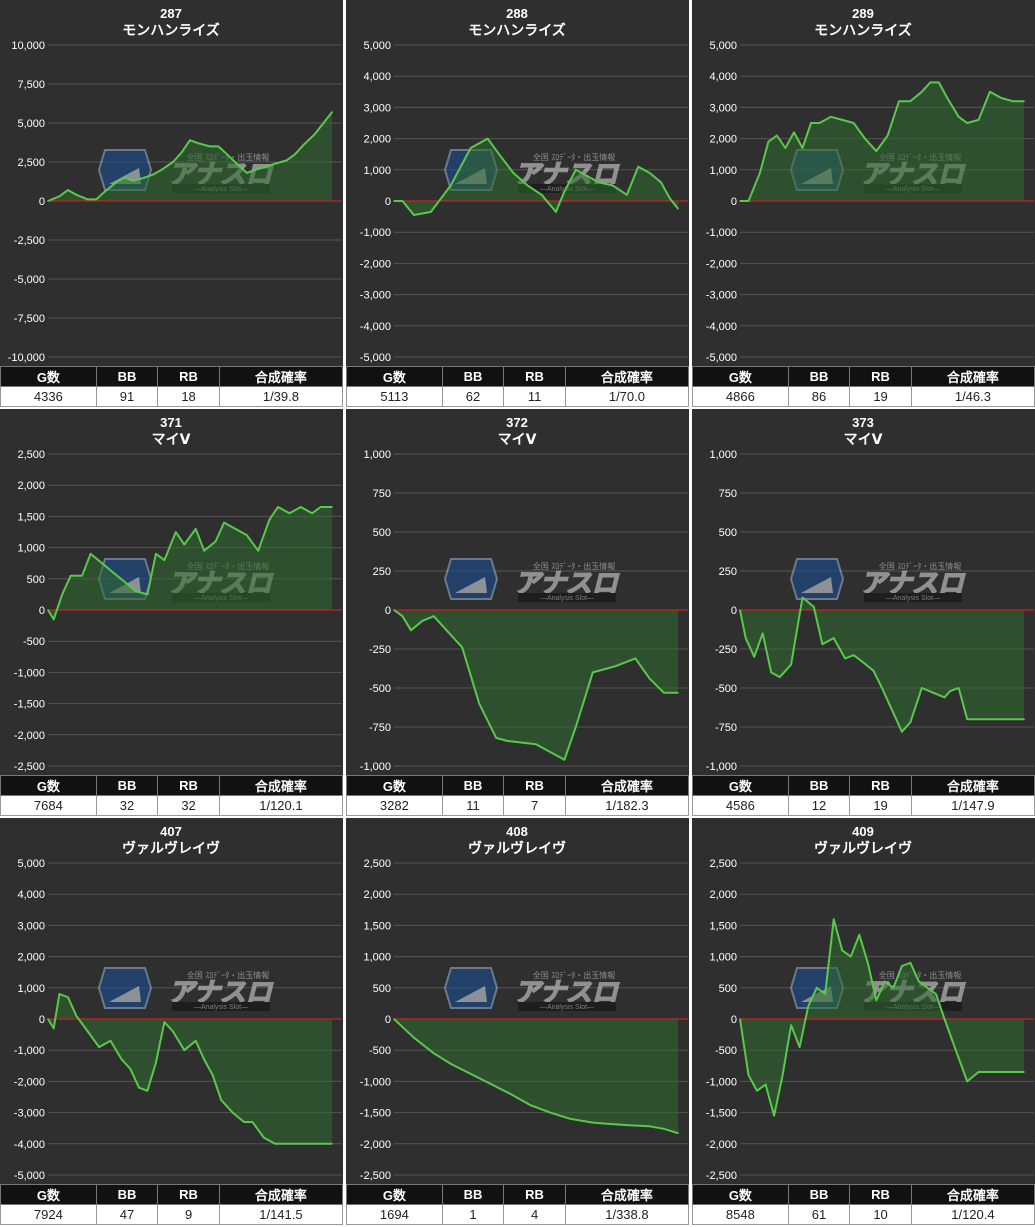 The width and height of the screenshot is (1035, 1227). What do you see at coordinates (740, 396) in the screenshot?
I see `value-games: 4866` at bounding box center [740, 396].